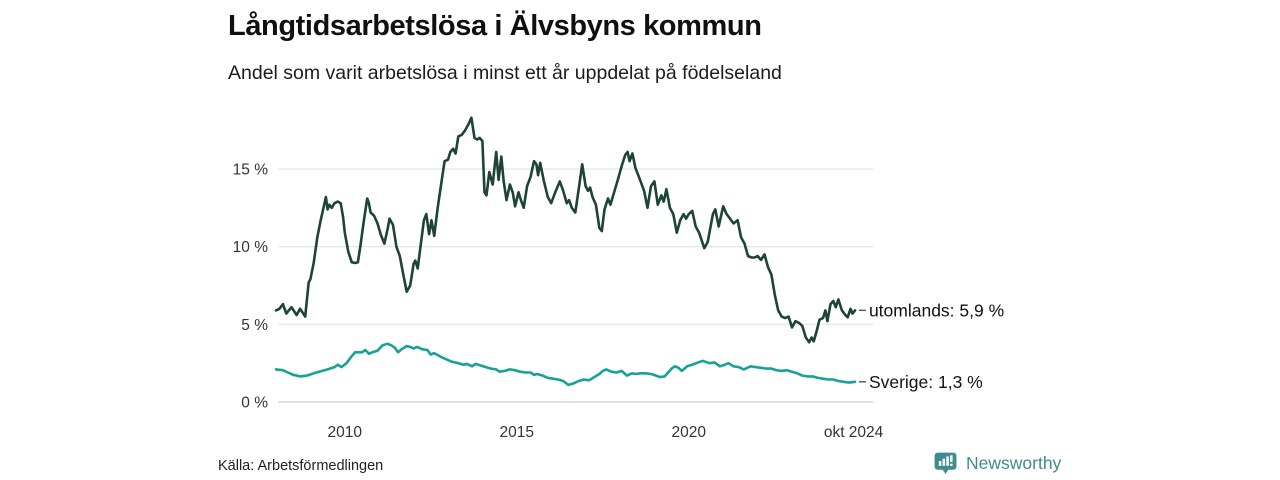 The image size is (1280, 480). Describe the element at coordinates (689, 432) in the screenshot. I see `x-tick-label: 2020` at that location.